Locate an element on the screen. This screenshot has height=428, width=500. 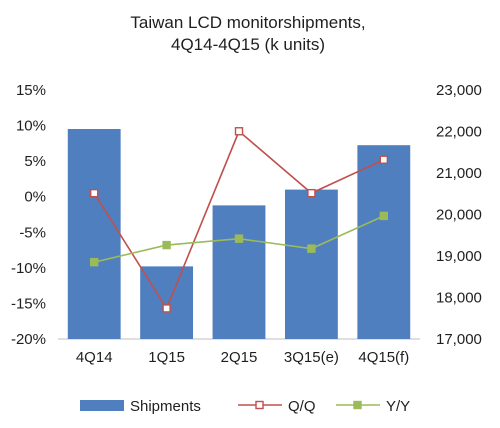
y-right-tick-label: 22,000 is located at coordinates (459, 132).